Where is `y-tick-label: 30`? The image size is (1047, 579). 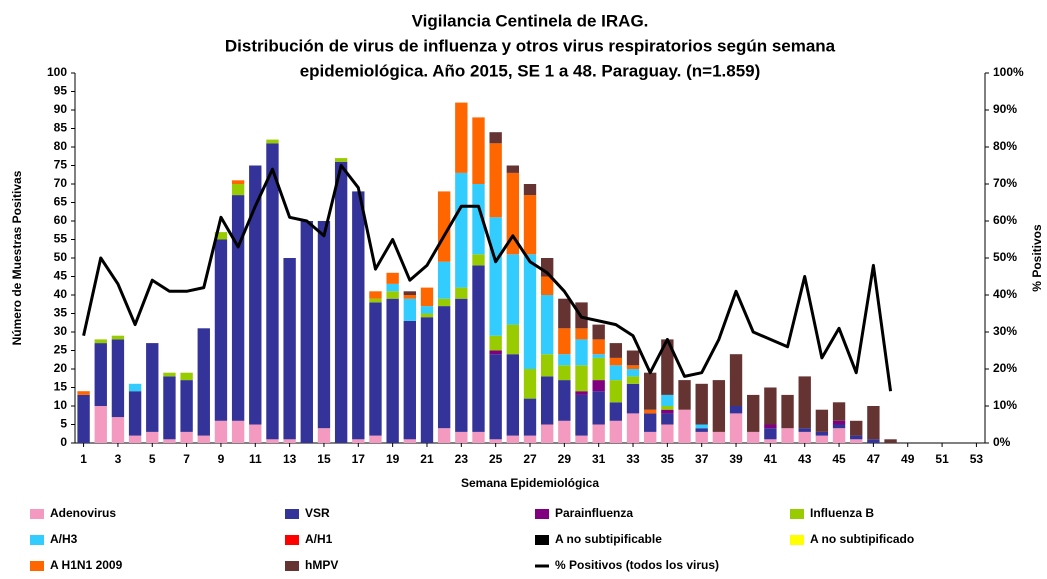
y-tick-label: 30 is located at coordinates (61, 331).